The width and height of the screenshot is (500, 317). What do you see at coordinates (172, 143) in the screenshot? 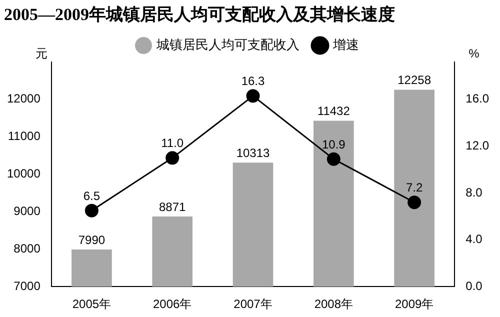
I see `data-label: 11.0` at bounding box center [172, 143].